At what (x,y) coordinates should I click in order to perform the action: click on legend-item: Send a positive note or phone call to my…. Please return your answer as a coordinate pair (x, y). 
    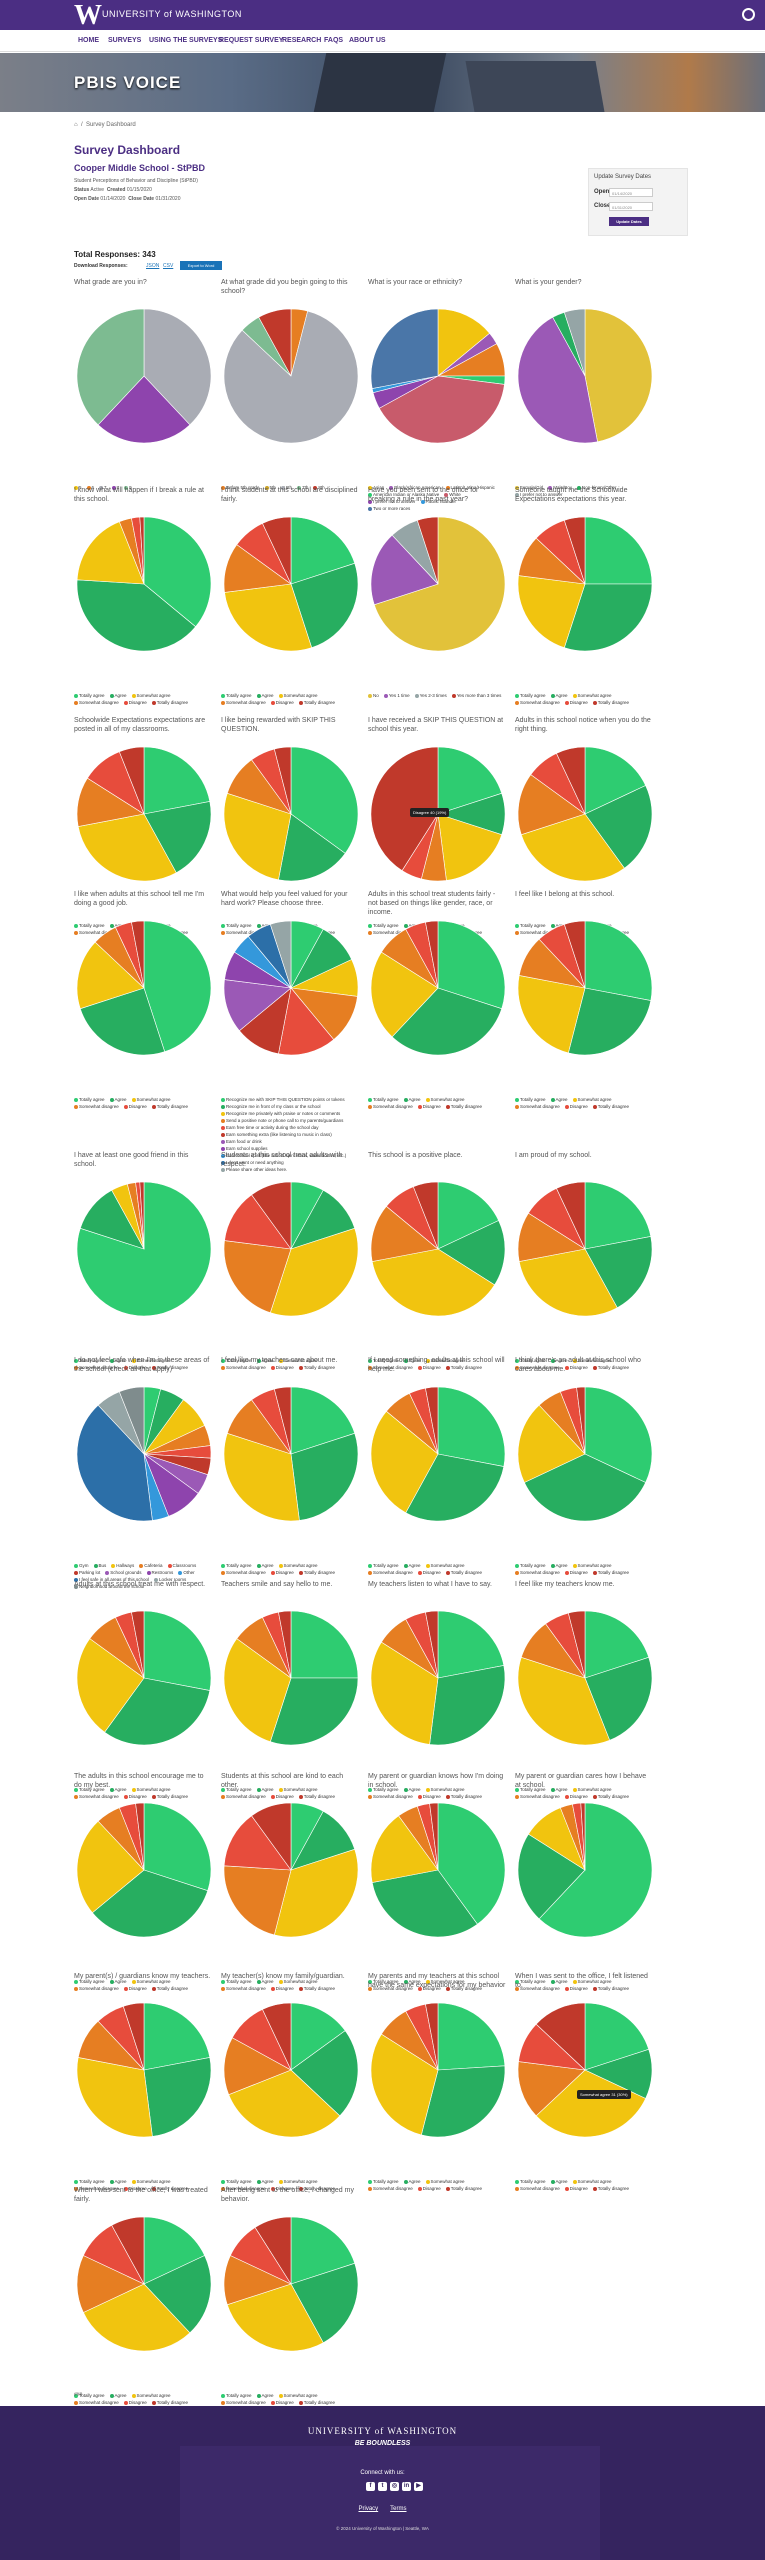
    Looking at the image, I should click on (288, 1120).